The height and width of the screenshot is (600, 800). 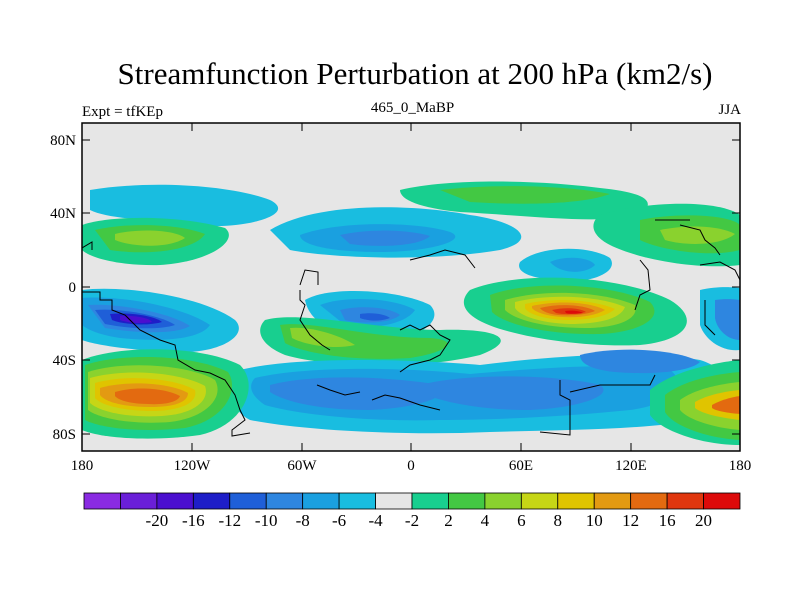 What do you see at coordinates (157, 520) in the screenshot?
I see `colorbar-label: -20` at bounding box center [157, 520].